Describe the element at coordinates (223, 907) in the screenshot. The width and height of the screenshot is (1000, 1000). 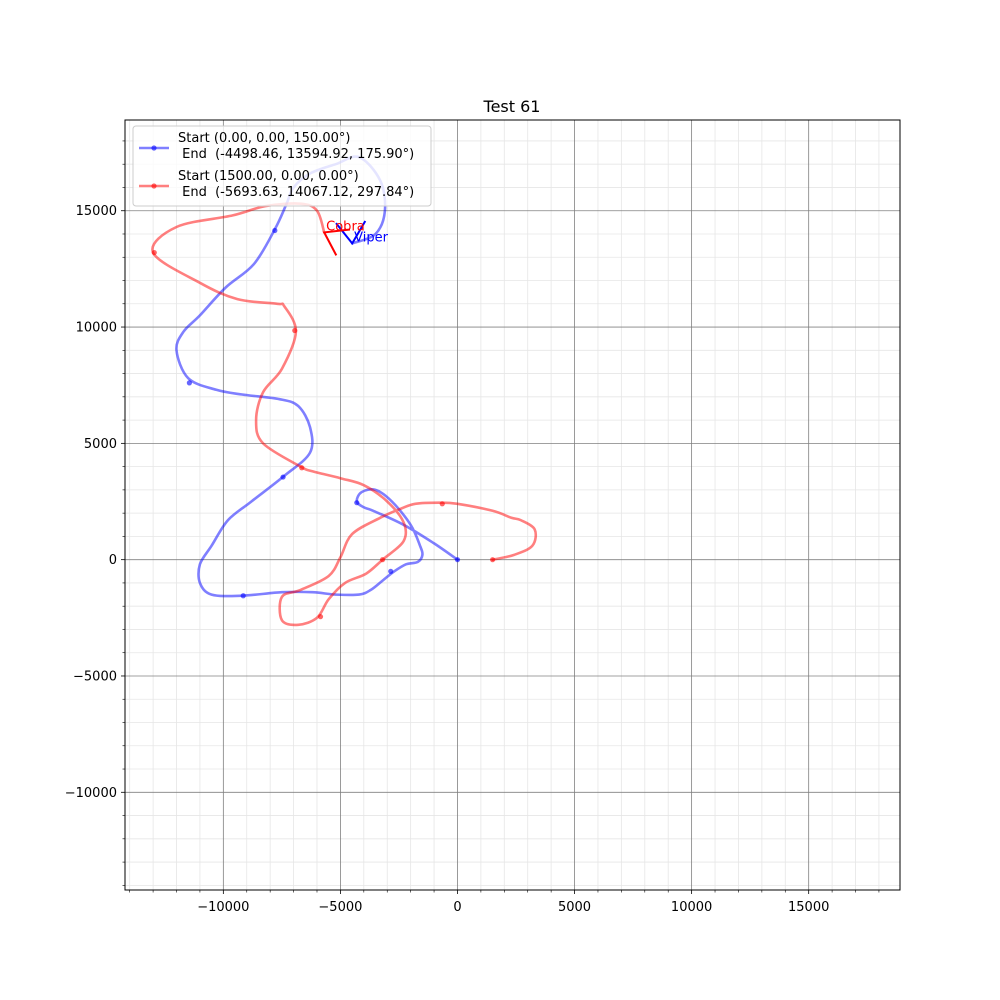
I see `x-tick-label: −10000` at that location.